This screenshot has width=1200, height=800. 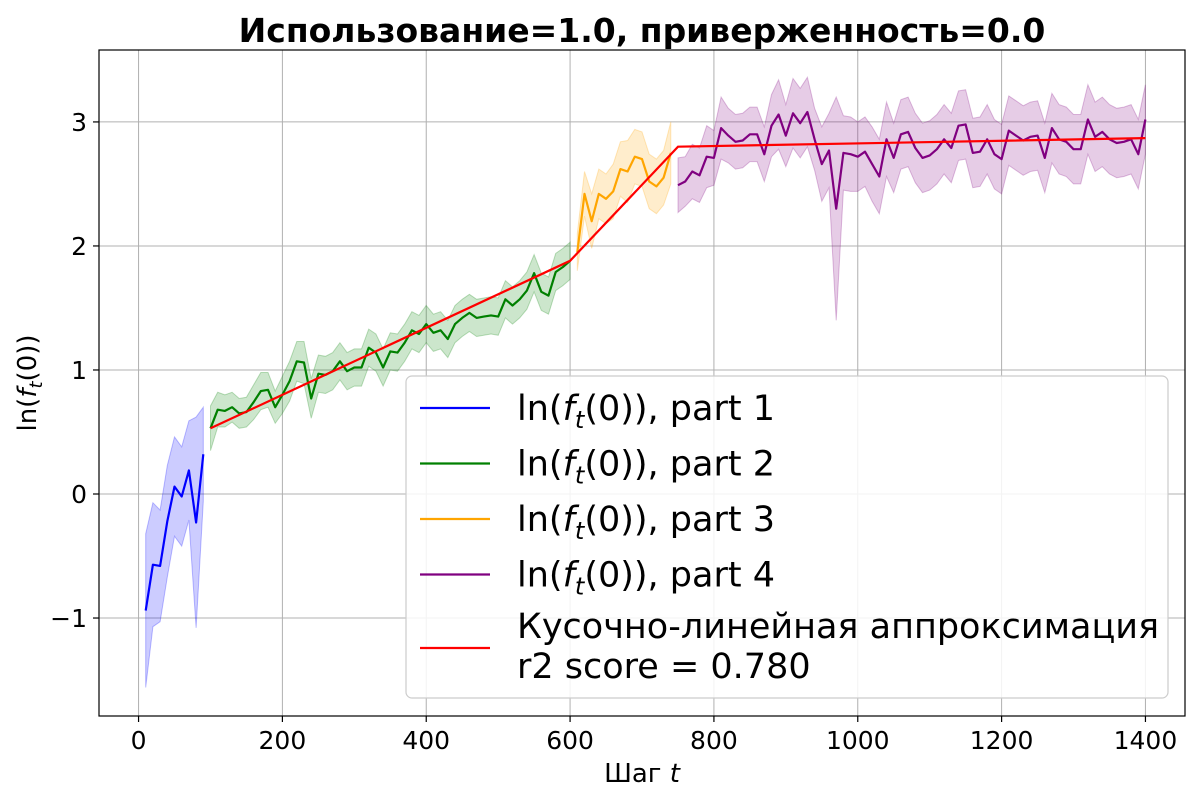 I want to click on x-tick-label: 600, so click(x=570, y=740).